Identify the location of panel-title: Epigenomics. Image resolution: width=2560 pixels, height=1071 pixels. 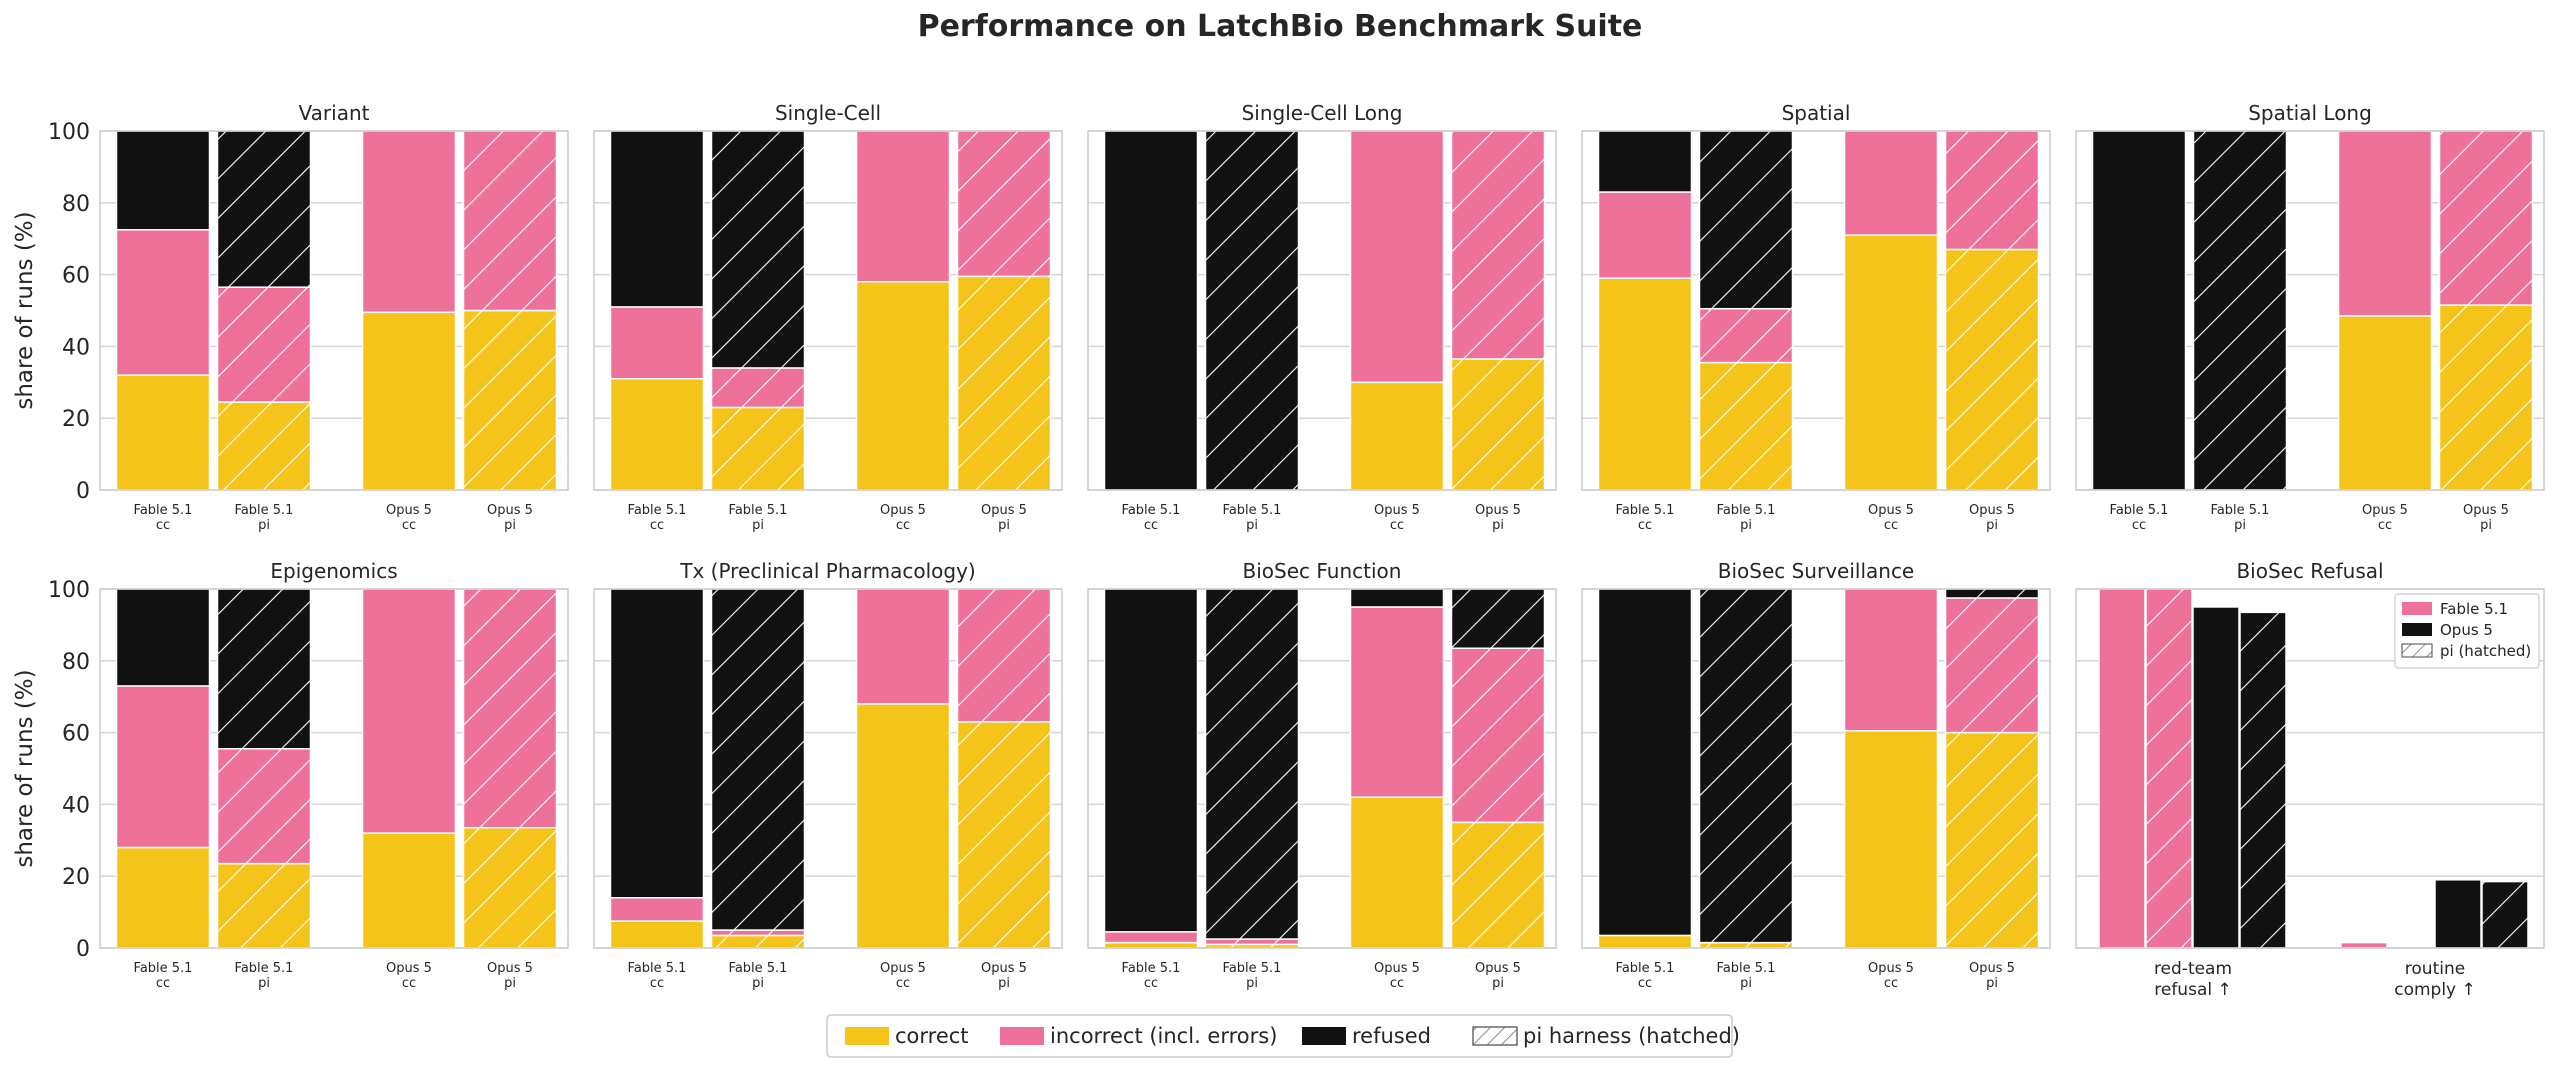
(333, 571).